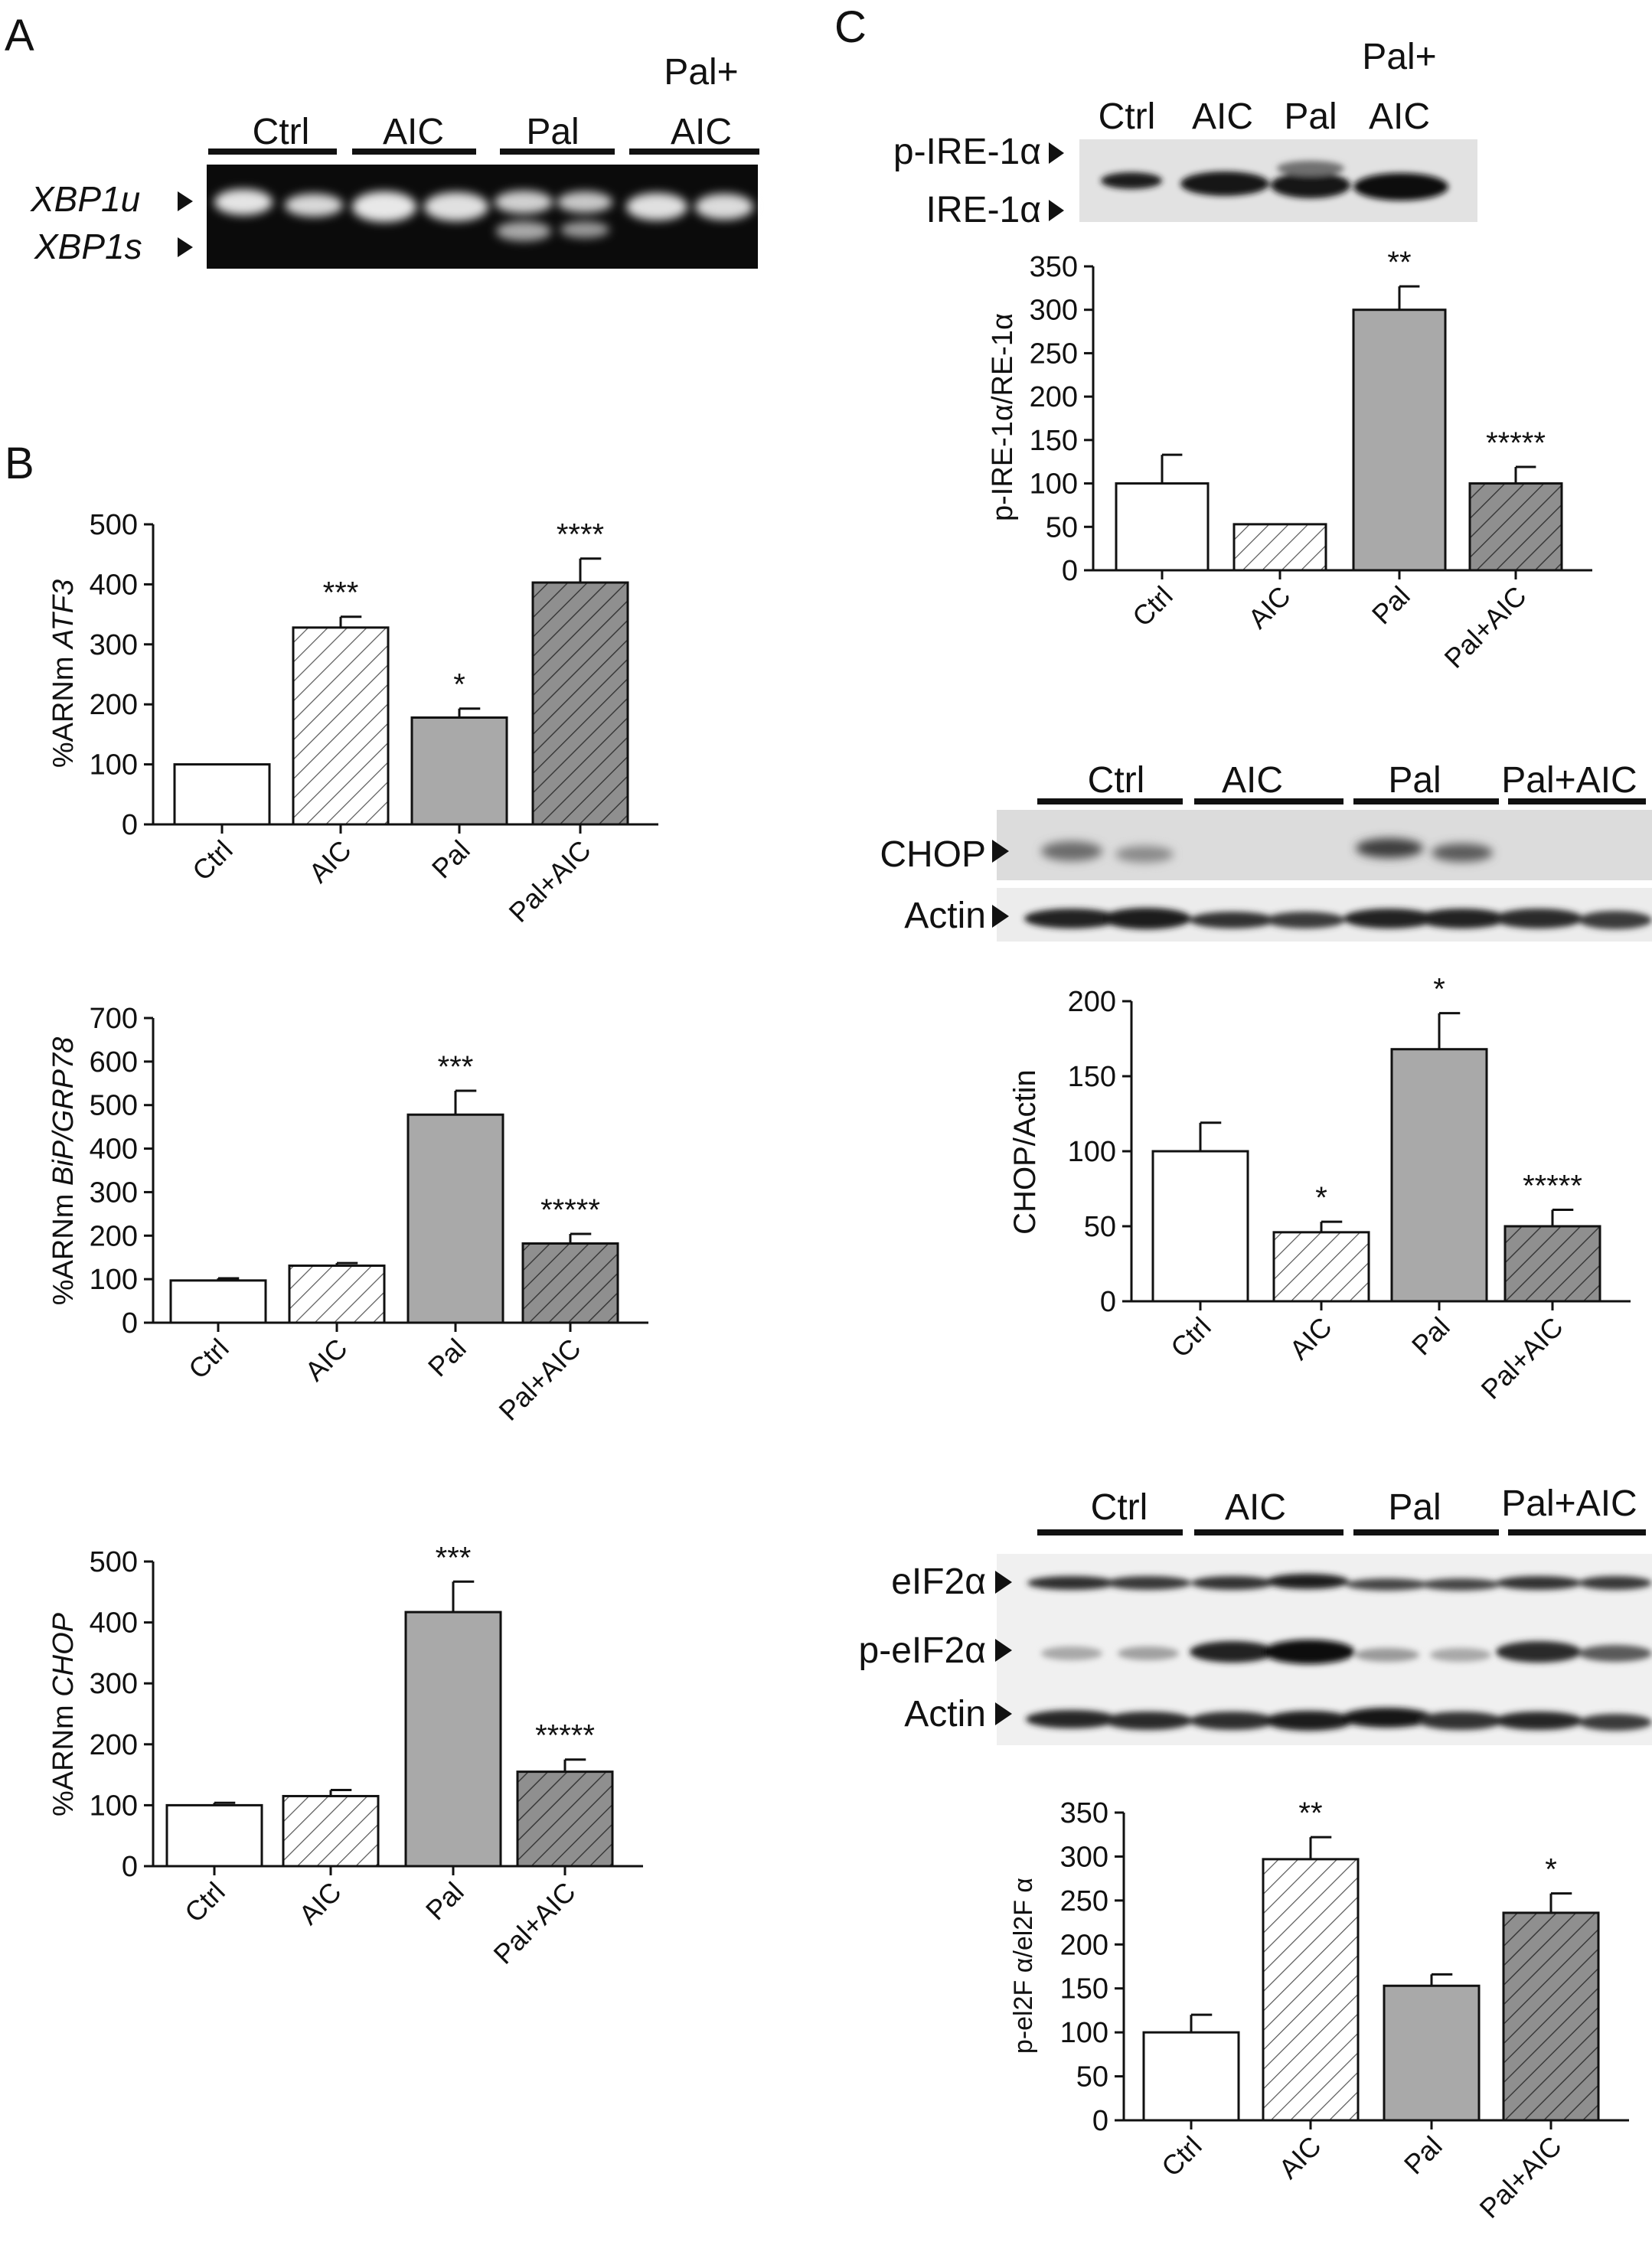  Describe the element at coordinates (272, 151) in the screenshot. I see `gel-a-group-bar` at that location.